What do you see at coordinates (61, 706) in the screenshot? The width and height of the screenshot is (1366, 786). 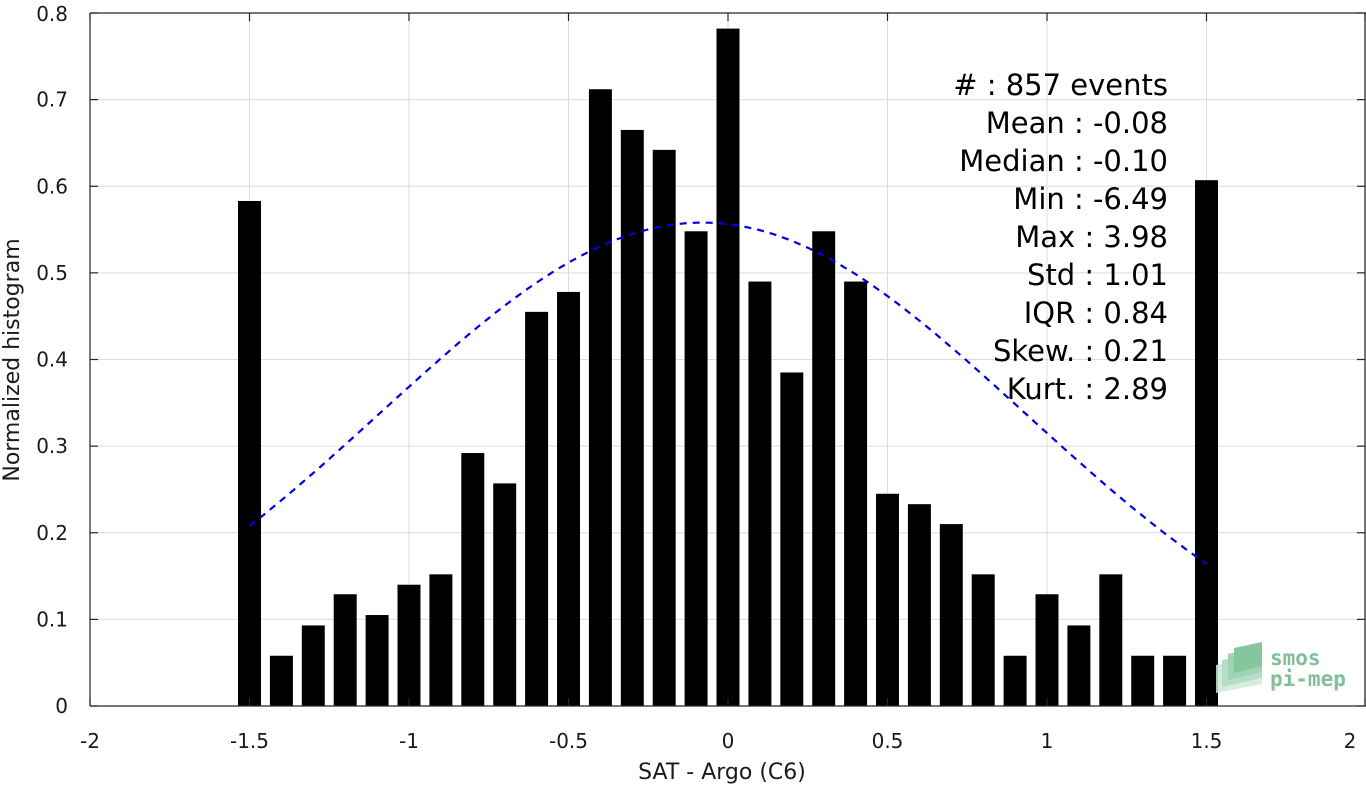 I see `y-tick-label-0: 0` at bounding box center [61, 706].